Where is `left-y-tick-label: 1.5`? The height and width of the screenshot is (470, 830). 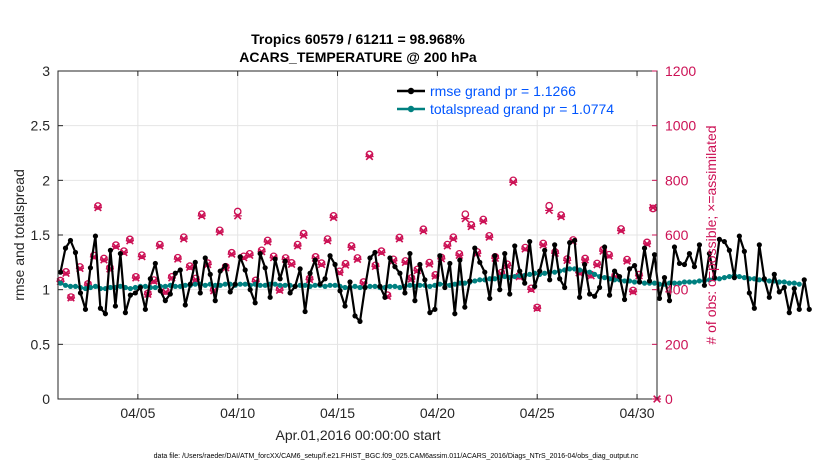
left-y-tick-label: 1.5 is located at coordinates (41, 235).